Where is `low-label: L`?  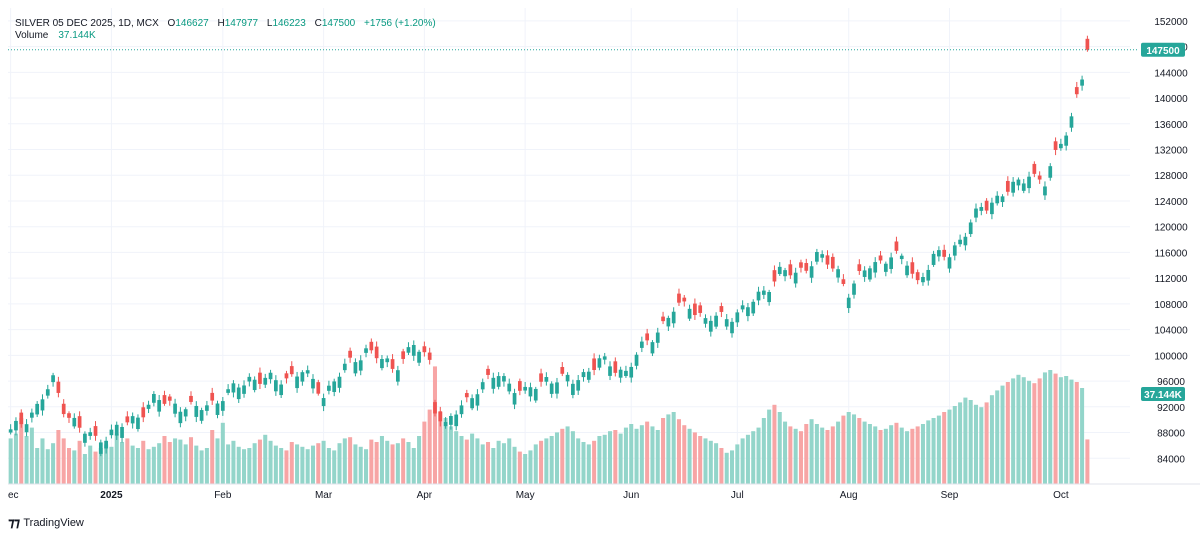
low-label: L is located at coordinates (269, 23).